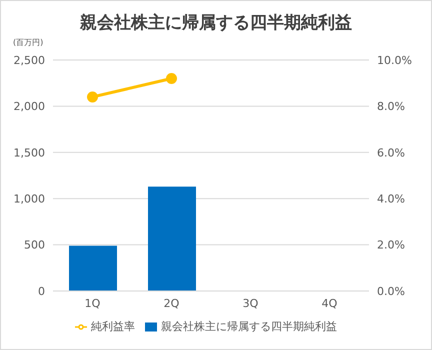  I want to click on legend-label: 親会社株主に帰属する四半期純利益, so click(249, 326).